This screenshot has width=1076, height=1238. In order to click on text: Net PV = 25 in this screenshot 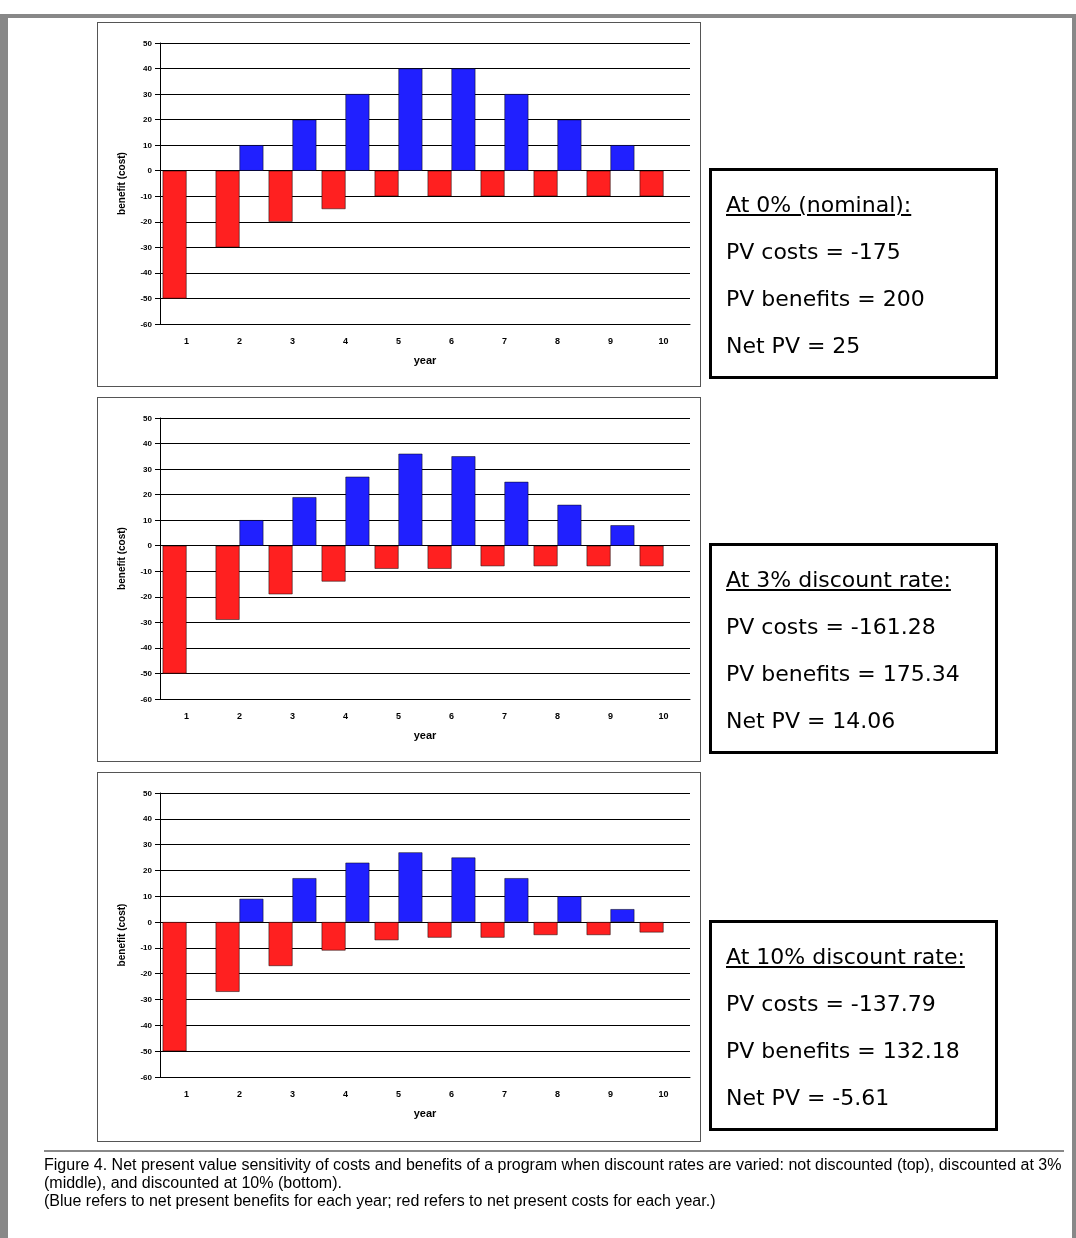, I will do `click(794, 346)`.